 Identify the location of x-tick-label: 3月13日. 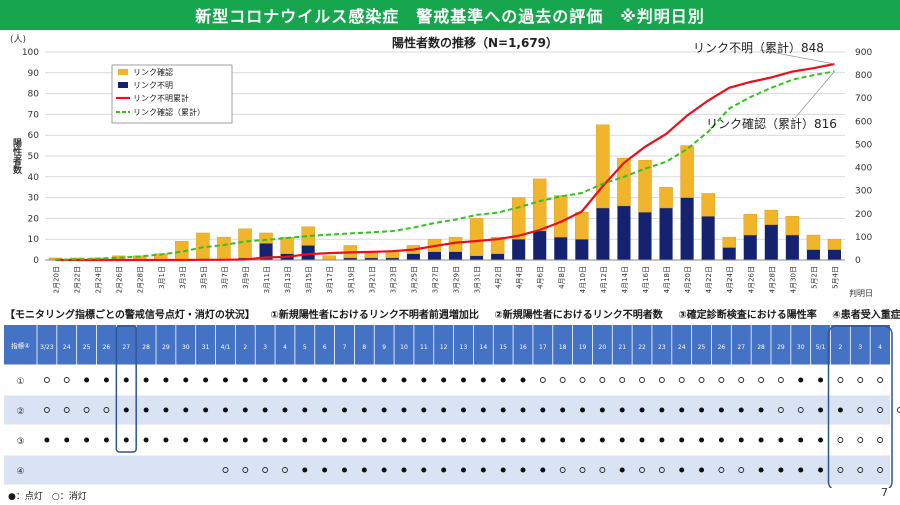
(288, 279).